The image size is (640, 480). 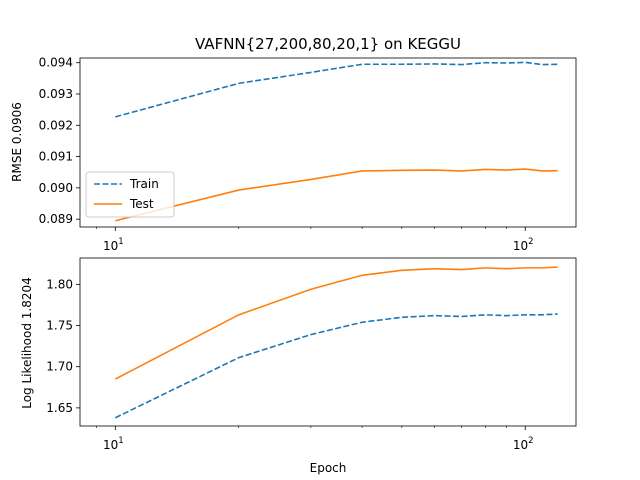 What do you see at coordinates (56, 219) in the screenshot?
I see `rmse-y-tick-label: 0.089` at bounding box center [56, 219].